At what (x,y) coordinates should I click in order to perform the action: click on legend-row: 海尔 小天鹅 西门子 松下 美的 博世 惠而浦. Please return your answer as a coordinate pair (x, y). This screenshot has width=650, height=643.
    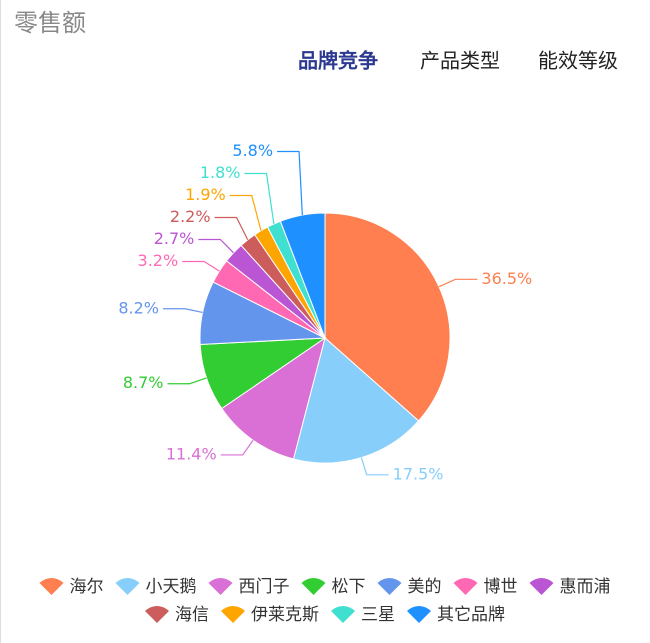
    Looking at the image, I should click on (325, 587).